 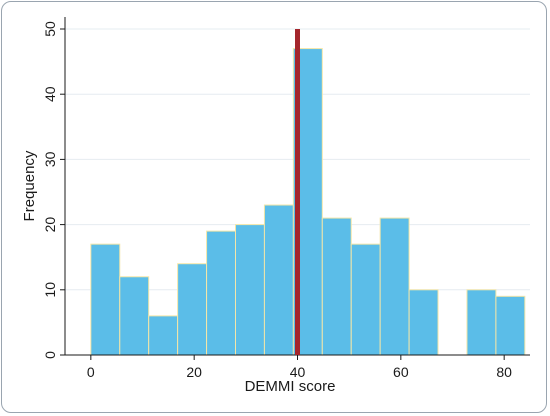 What do you see at coordinates (504, 372) in the screenshot?
I see `x-tick-label-4: 80` at bounding box center [504, 372].